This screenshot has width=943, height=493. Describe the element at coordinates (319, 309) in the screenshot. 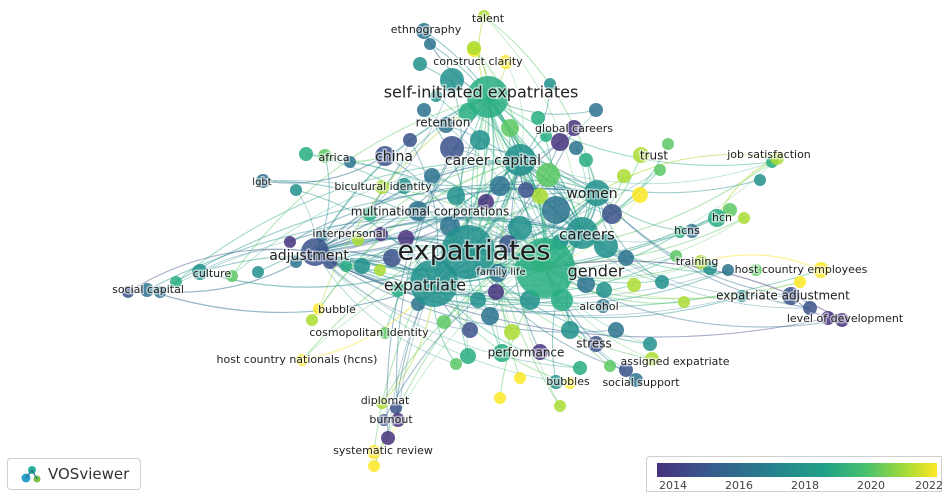

I see `node-bubble` at that location.